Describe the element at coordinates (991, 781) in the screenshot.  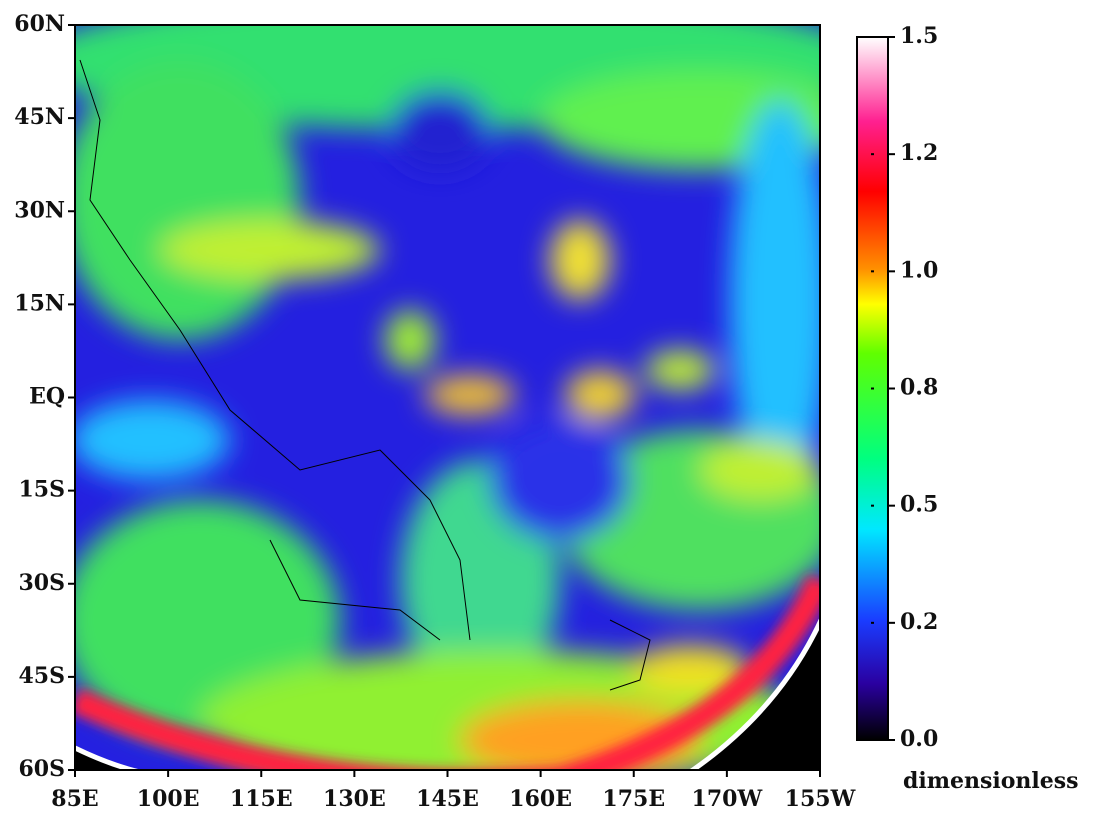
I see `colorbar-unit: dimensionless` at that location.